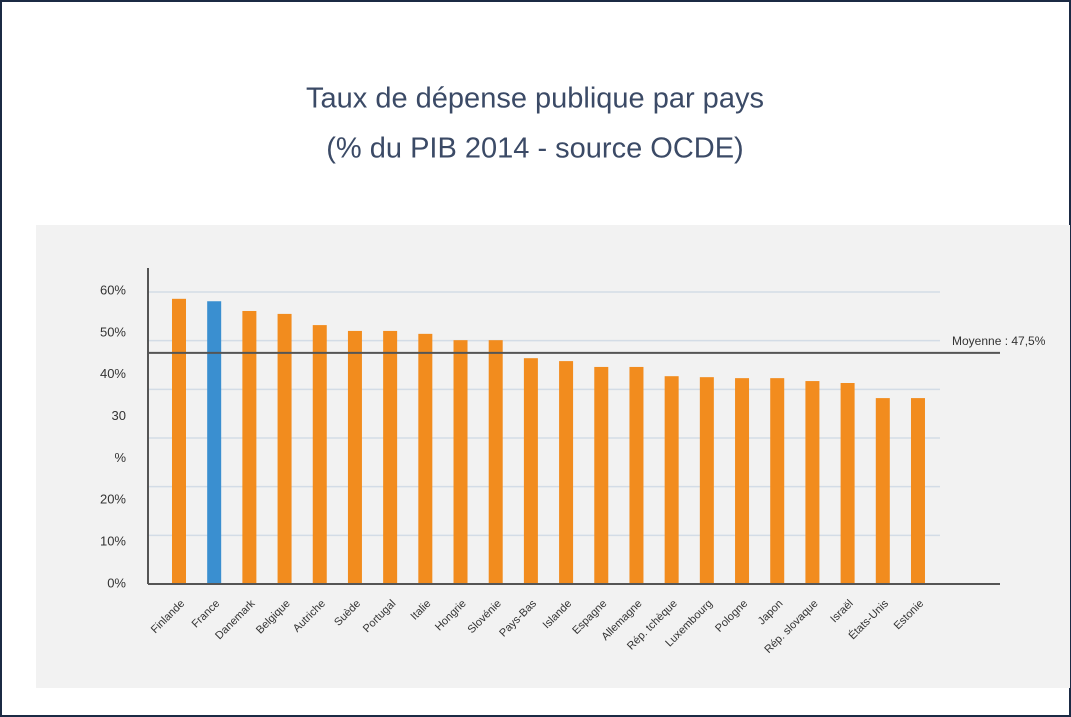 The image size is (1071, 717). I want to click on y-tick-label: 50%, so click(113, 331).